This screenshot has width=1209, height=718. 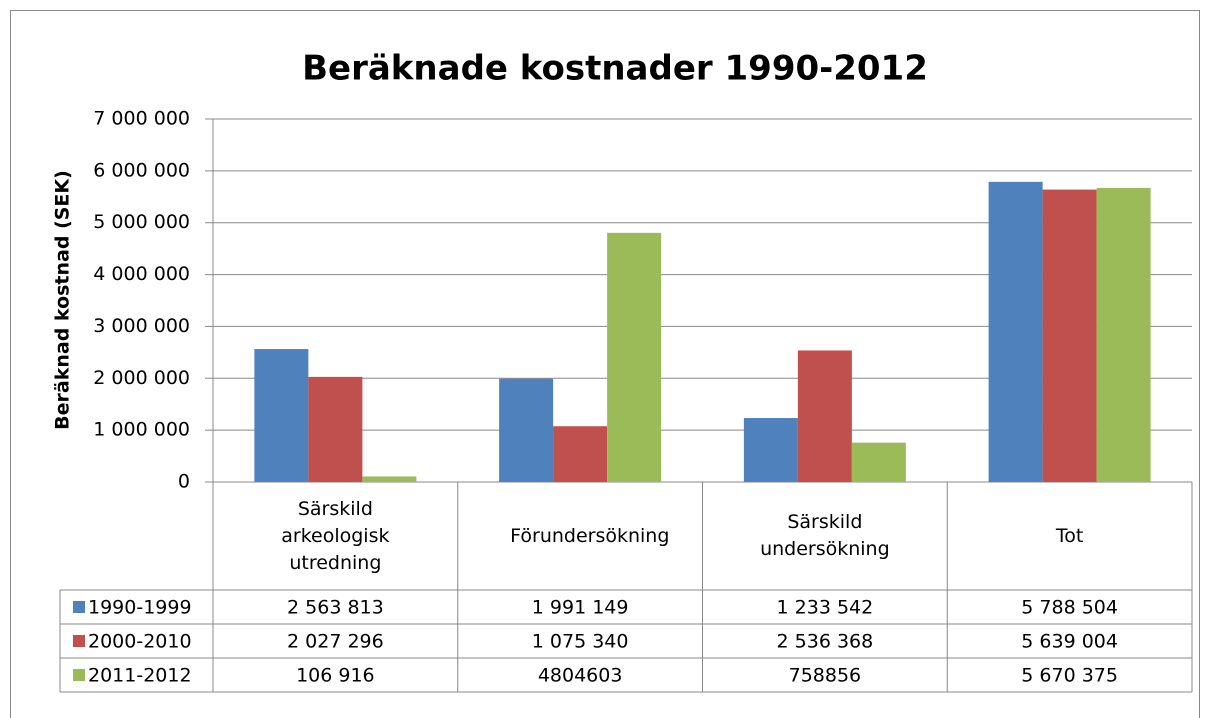 I want to click on y-tick-label: 1 000 000, so click(x=141, y=430).